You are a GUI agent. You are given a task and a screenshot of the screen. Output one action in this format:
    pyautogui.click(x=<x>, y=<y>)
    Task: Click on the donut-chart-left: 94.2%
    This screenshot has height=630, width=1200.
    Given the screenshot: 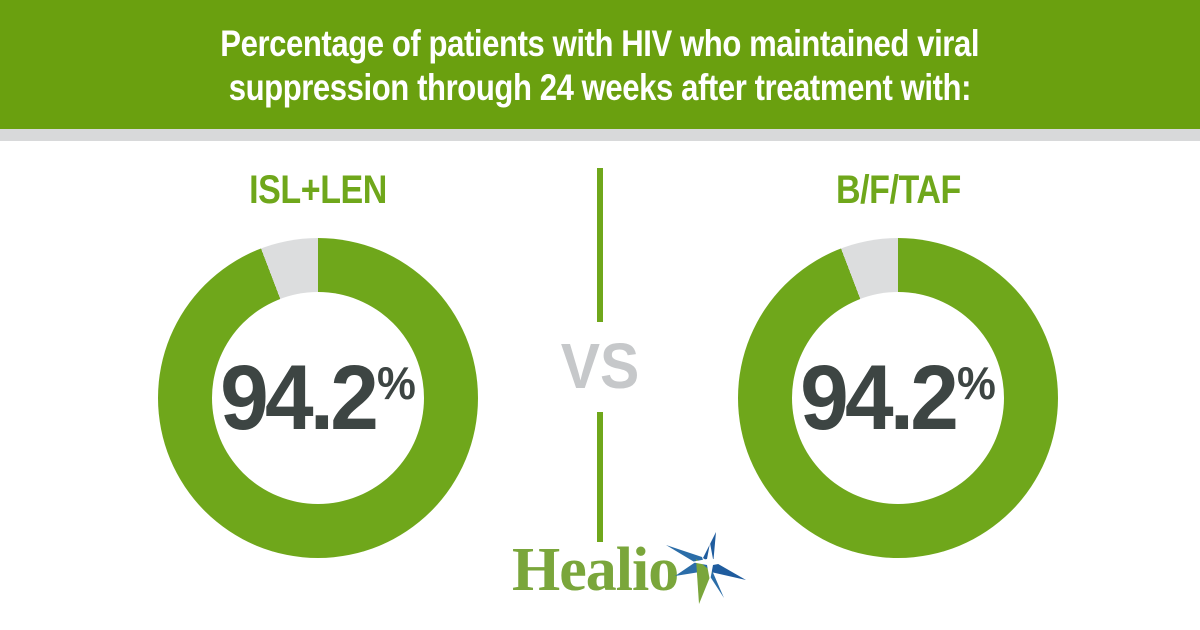 What is the action you would take?
    pyautogui.click(x=318, y=398)
    